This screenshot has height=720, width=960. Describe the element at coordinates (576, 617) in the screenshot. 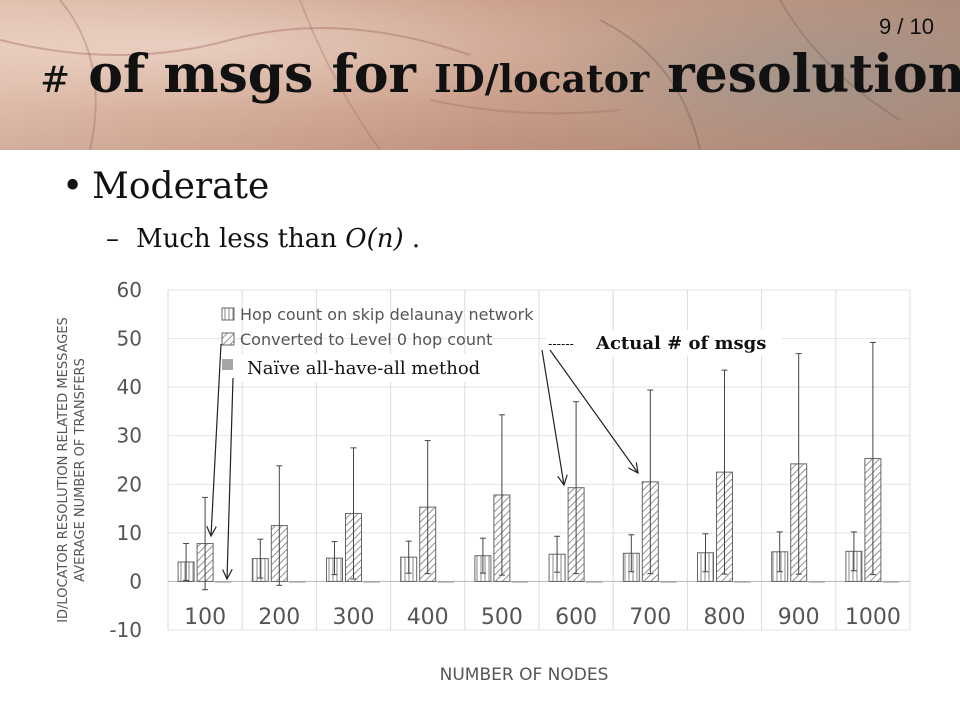

I see `x-tick-label: 600` at that location.